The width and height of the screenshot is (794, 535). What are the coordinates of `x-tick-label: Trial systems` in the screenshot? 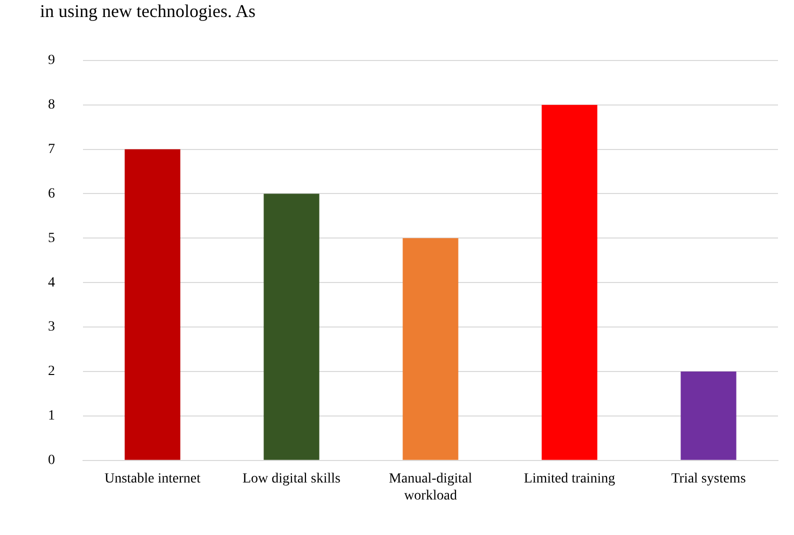 It's located at (708, 478).